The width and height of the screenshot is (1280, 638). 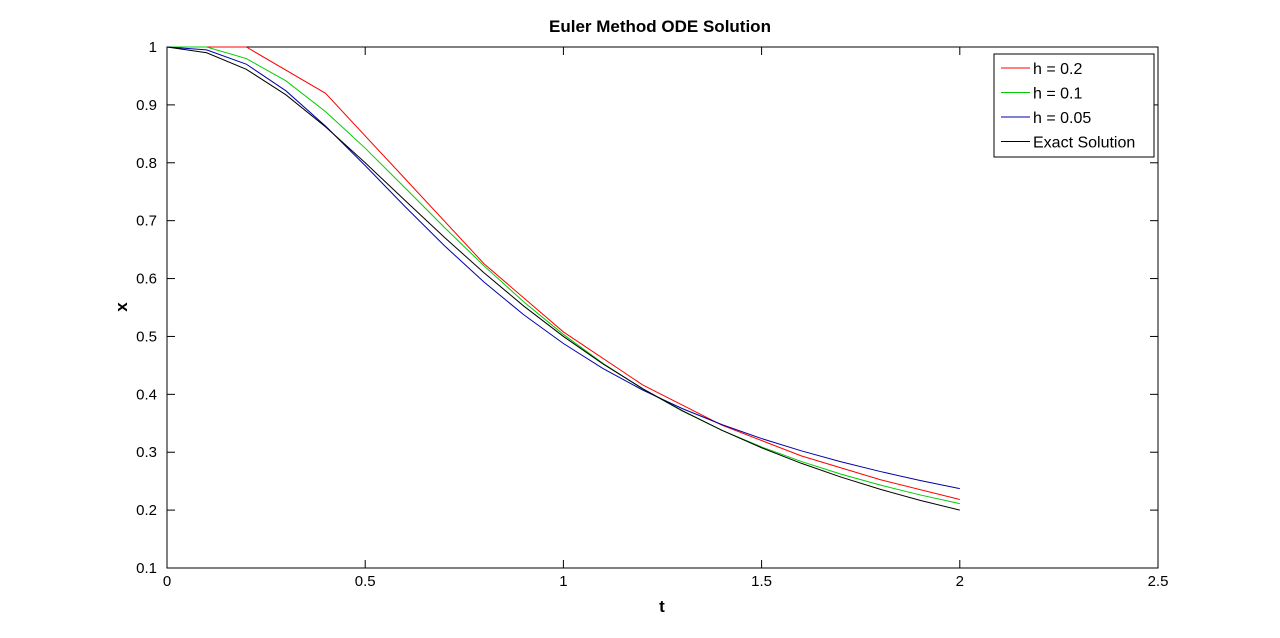 What do you see at coordinates (146, 163) in the screenshot?
I see `y-tick-label: 0.8` at bounding box center [146, 163].